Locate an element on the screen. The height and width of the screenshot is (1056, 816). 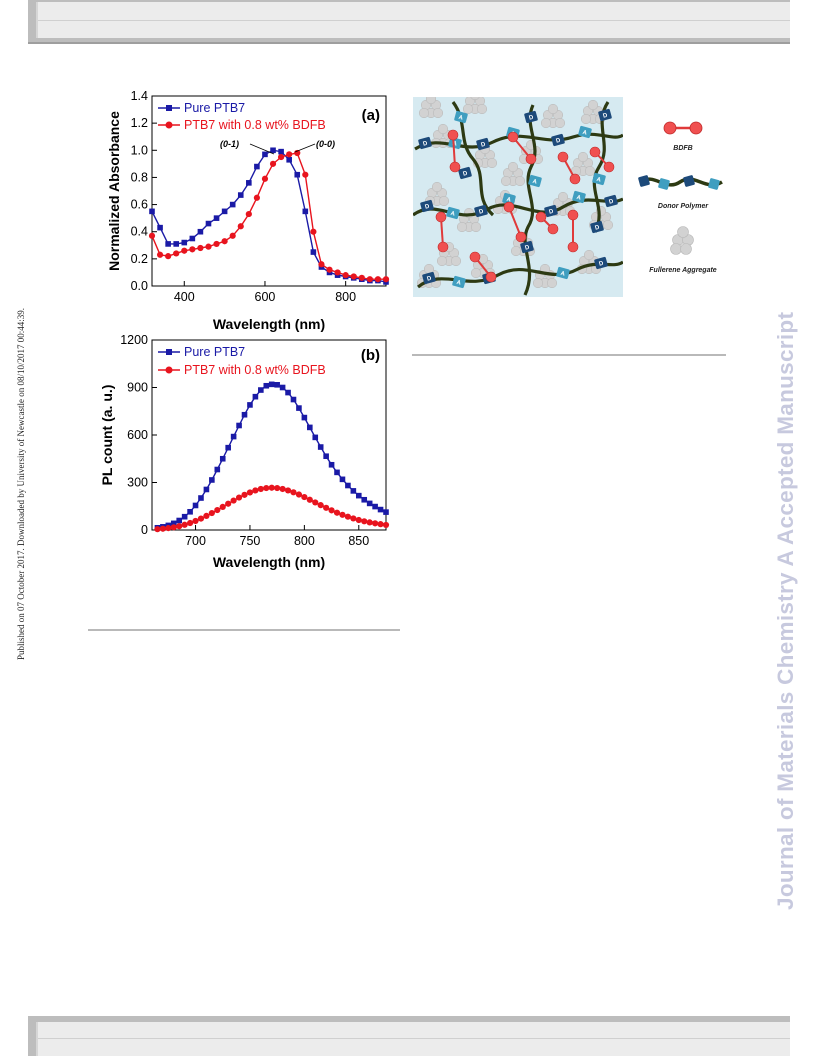
fullerene-legend-label: Fullerene Aggregate is located at coordinates (683, 270).